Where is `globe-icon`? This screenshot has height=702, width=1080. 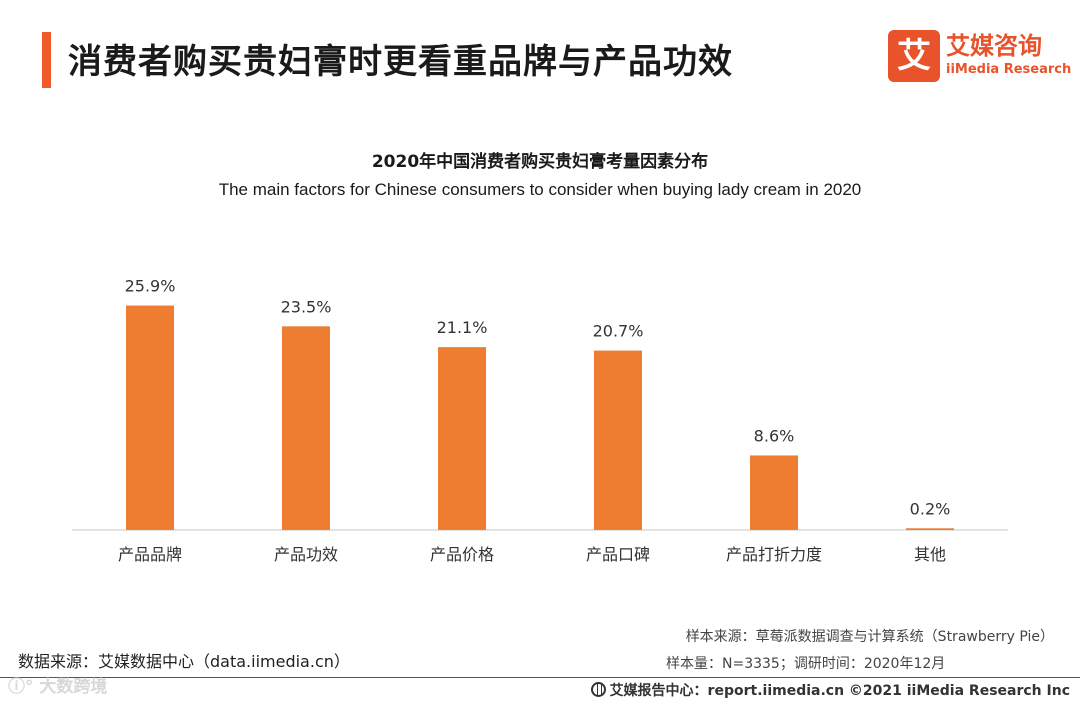 globe-icon is located at coordinates (598, 689).